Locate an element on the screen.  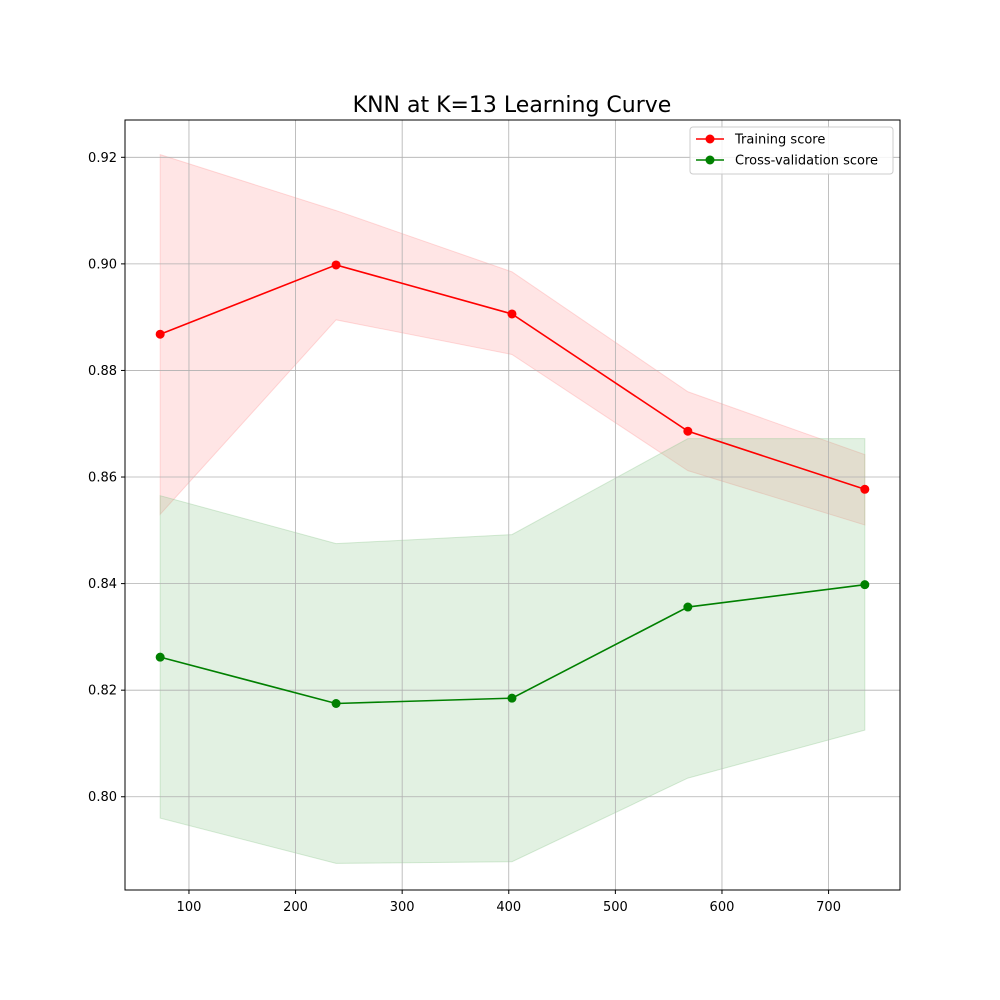
y-tick-label-6: 0.92 is located at coordinates (102, 158).